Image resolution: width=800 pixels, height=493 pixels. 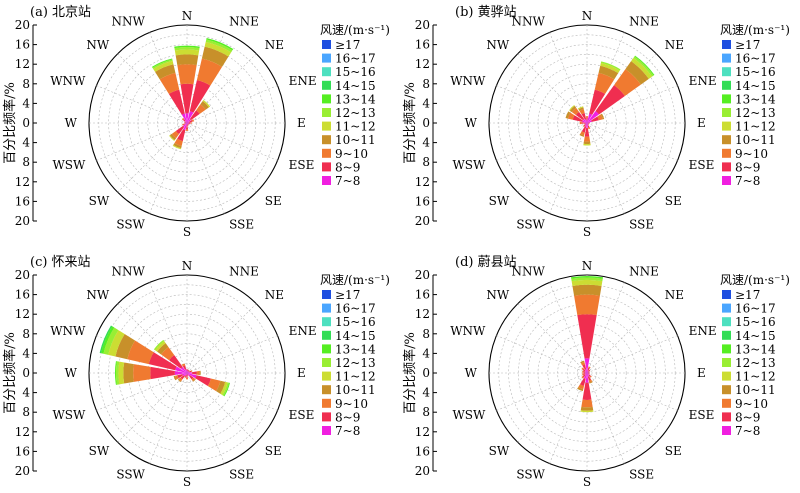 I want to click on direction-label-ssw: SSW, so click(x=530, y=475).